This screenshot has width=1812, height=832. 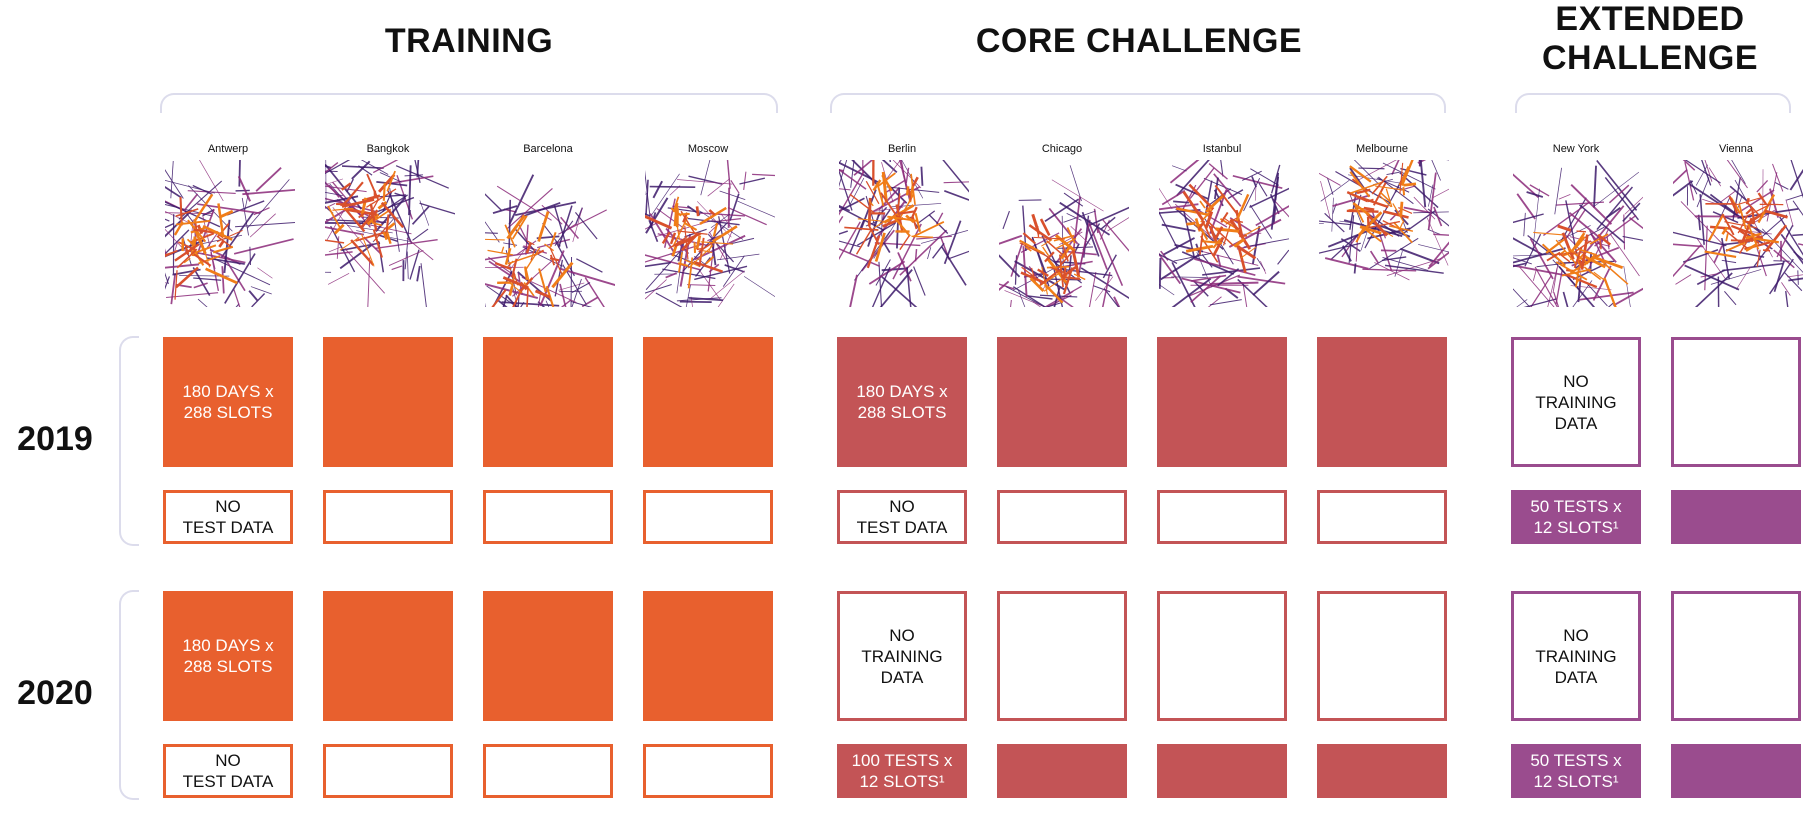 I want to click on cell-2020-training-chicago, so click(x=1062, y=656).